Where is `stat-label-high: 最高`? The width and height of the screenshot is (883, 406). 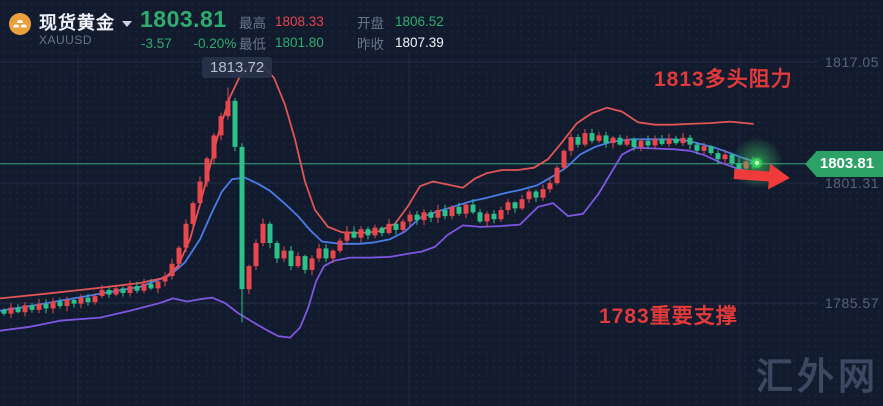
stat-label-high: 最高 is located at coordinates (252, 23).